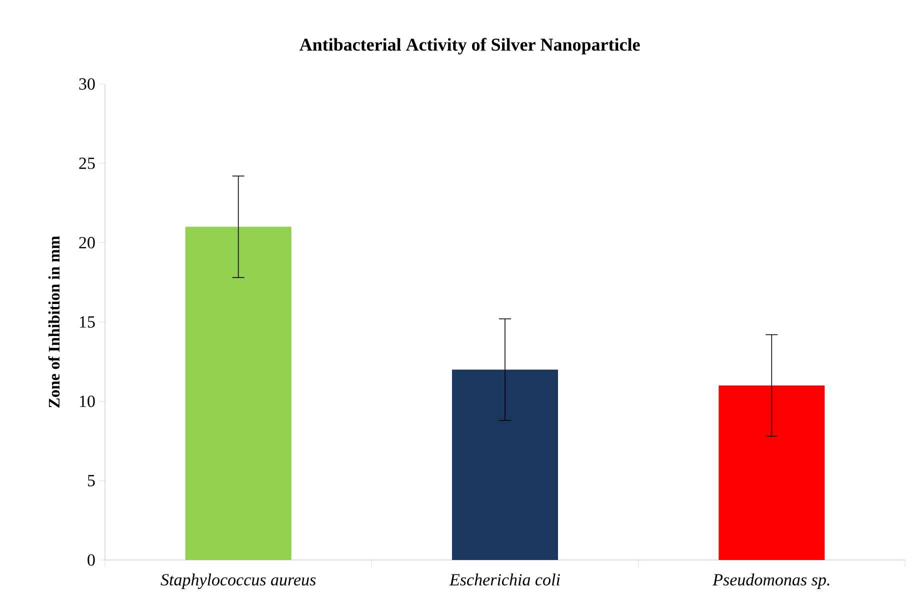  I want to click on y-tick-label: 0, so click(91, 560).